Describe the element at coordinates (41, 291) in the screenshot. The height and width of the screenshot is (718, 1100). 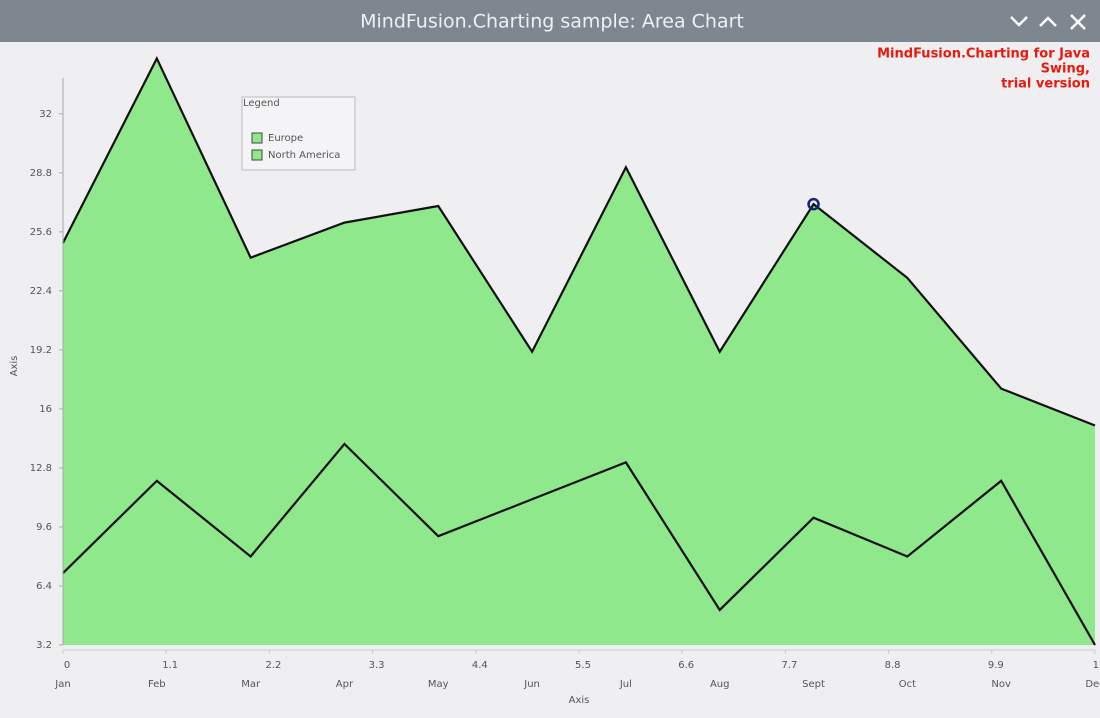
I see `y-tick-label: 22.4` at that location.